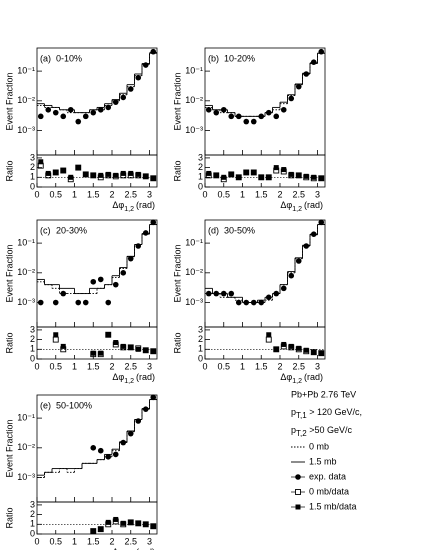 Image resolution: width=425 pixels, height=550 pixels. I want to click on panel-title: 30-50%, so click(239, 230).